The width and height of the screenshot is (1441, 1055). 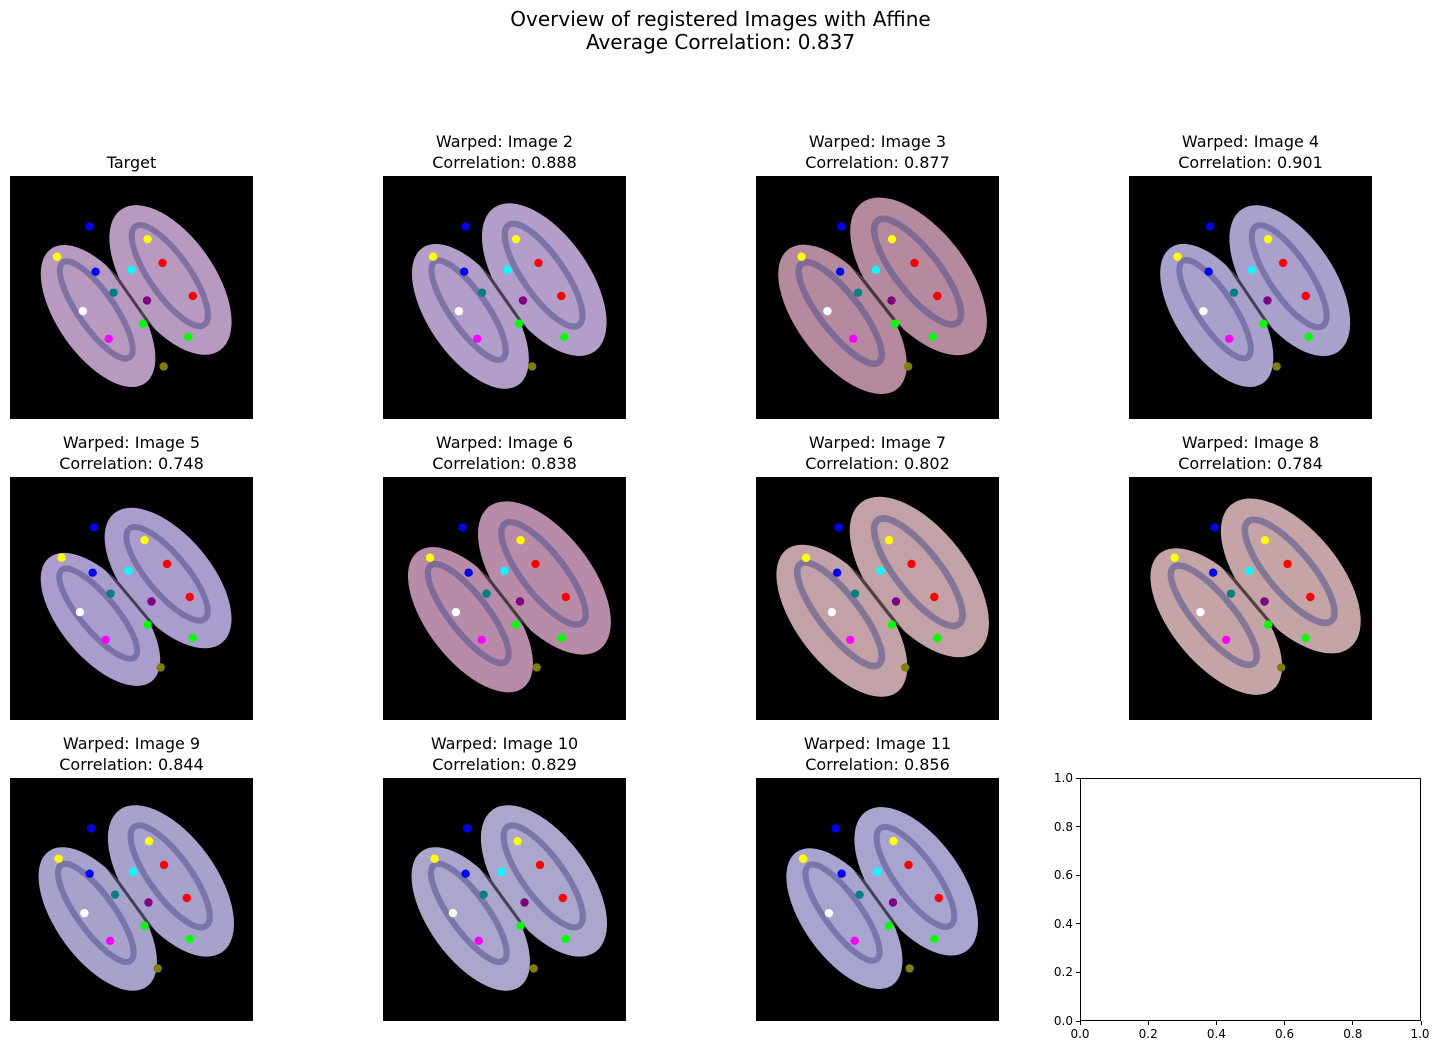 What do you see at coordinates (1285, 1023) in the screenshot?
I see `x-tick-mark` at bounding box center [1285, 1023].